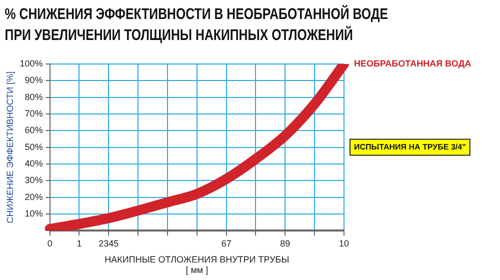 The height and width of the screenshot is (280, 500). What do you see at coordinates (79, 243) in the screenshot?
I see `x-tick-label: 1` at bounding box center [79, 243].